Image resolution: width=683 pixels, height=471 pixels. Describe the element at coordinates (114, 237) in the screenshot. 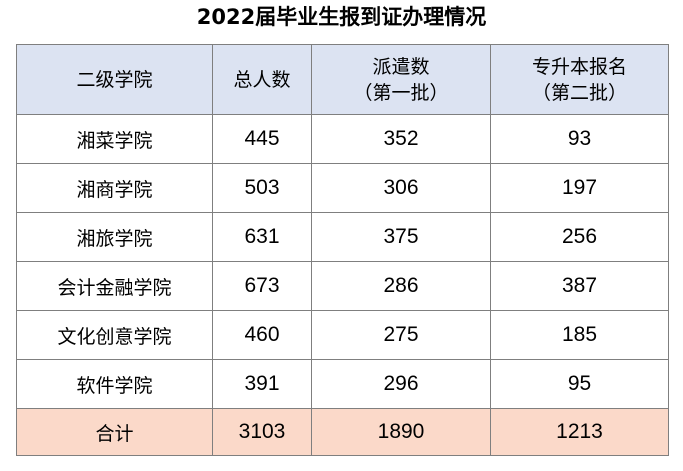

I see `cell-college: 湘旅学院` at that location.